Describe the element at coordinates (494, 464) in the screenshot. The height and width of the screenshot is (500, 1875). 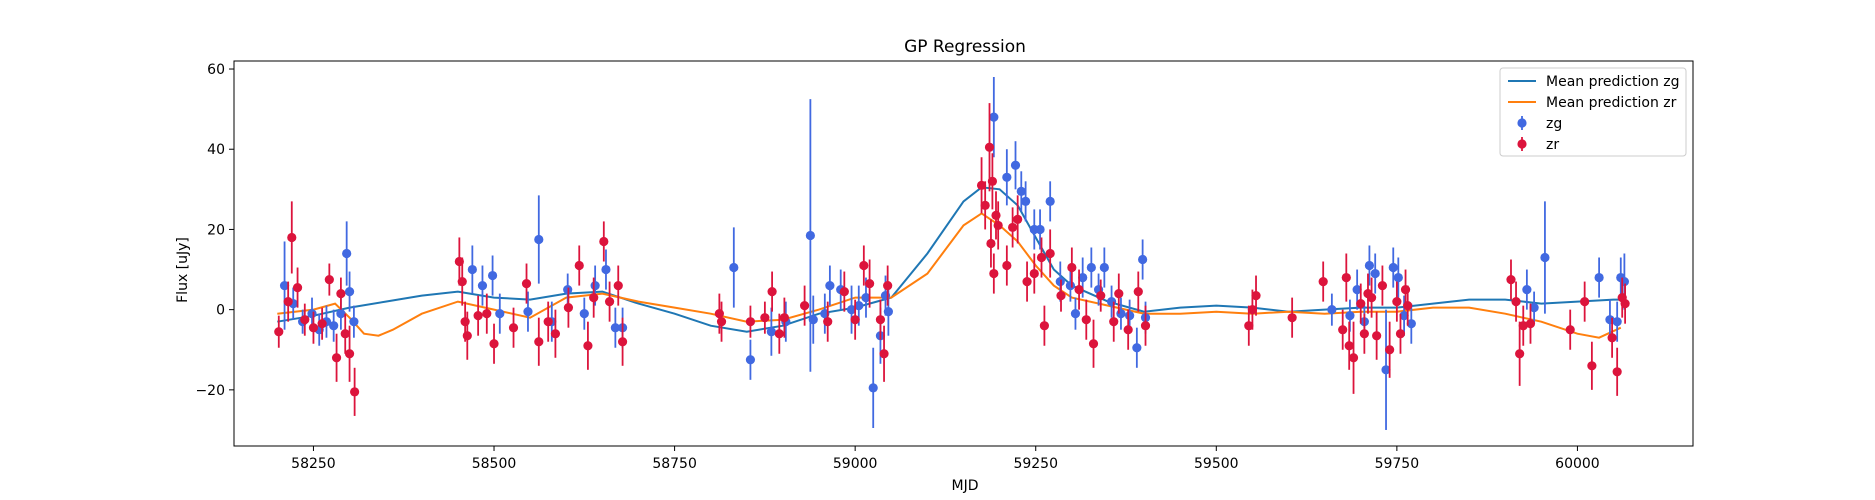
I see `x-tick-label: 58500` at that location.